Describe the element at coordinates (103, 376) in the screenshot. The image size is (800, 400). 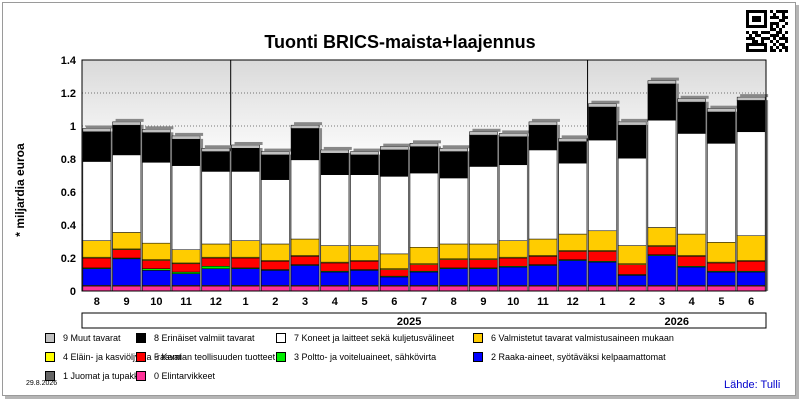
I see `legend-label: 1 Juomat ja tupakka` at that location.